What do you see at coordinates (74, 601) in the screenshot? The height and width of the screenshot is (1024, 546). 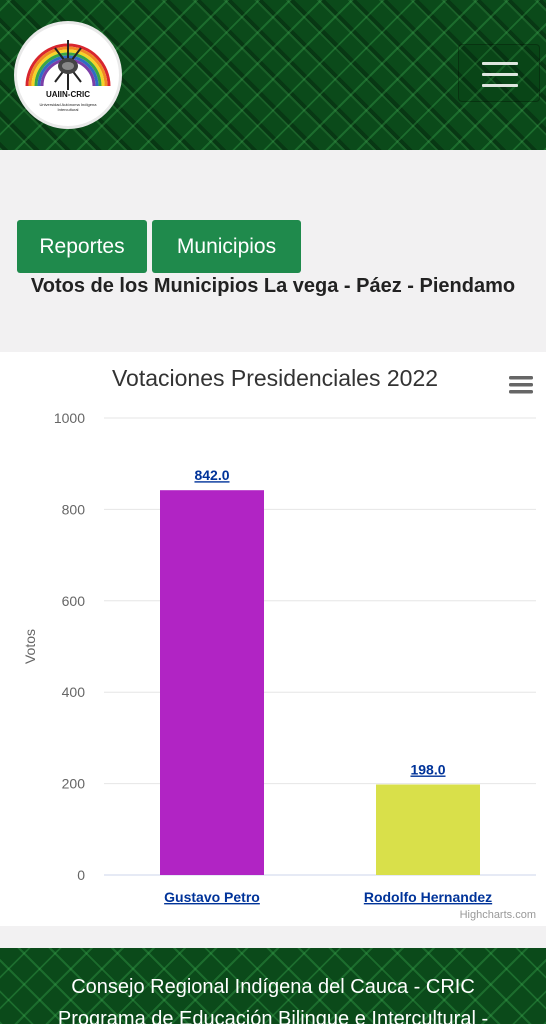 I see `y-tick-label: 600` at bounding box center [74, 601].